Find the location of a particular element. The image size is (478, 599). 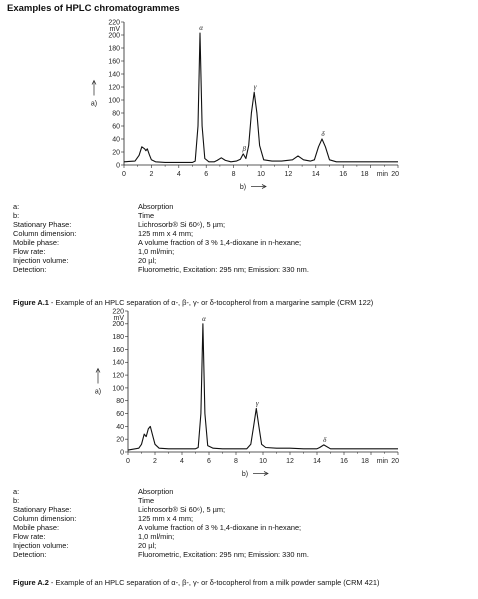

chart-a2-x-tick-label: 18 is located at coordinates (365, 461).